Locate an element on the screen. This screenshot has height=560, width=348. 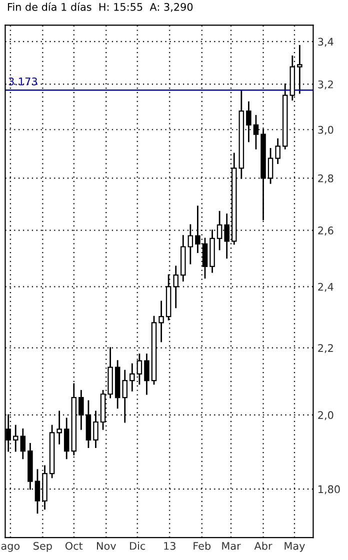
x-tick-label: 13 is located at coordinates (170, 546).